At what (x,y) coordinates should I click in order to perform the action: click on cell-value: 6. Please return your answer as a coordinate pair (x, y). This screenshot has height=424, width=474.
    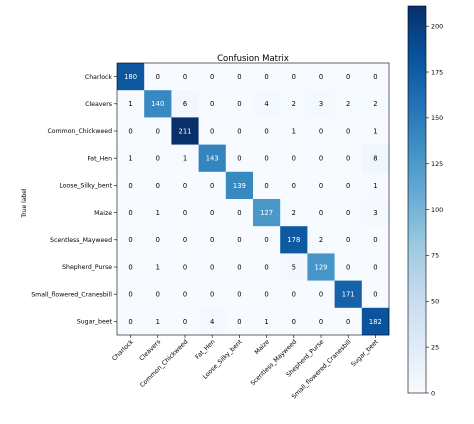
    Looking at the image, I should click on (185, 104).